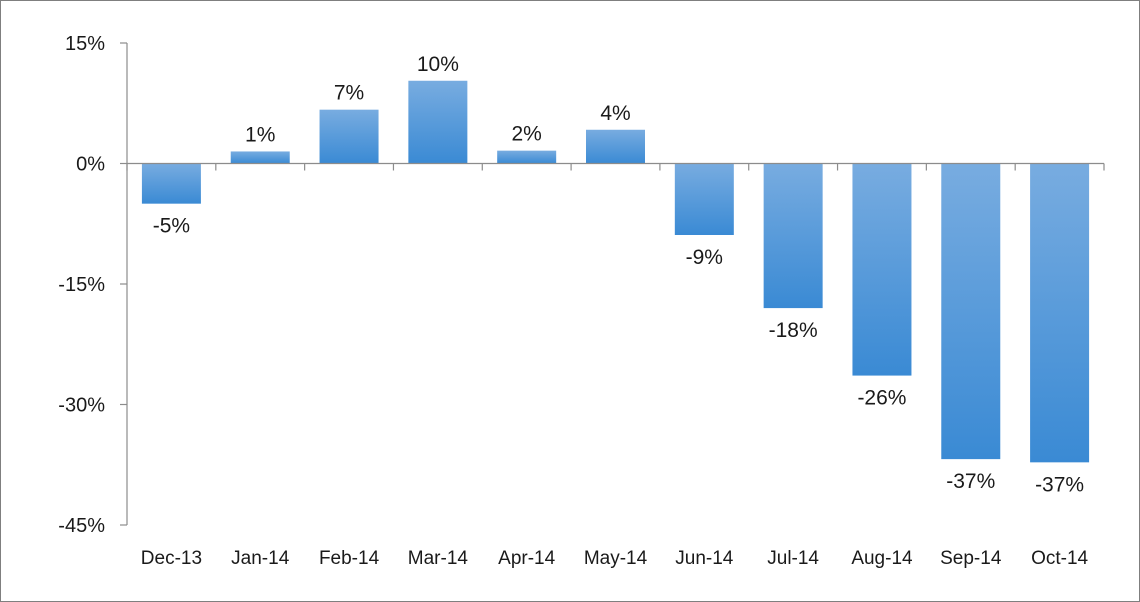  What do you see at coordinates (438, 64) in the screenshot?
I see `data-label: 10%` at bounding box center [438, 64].